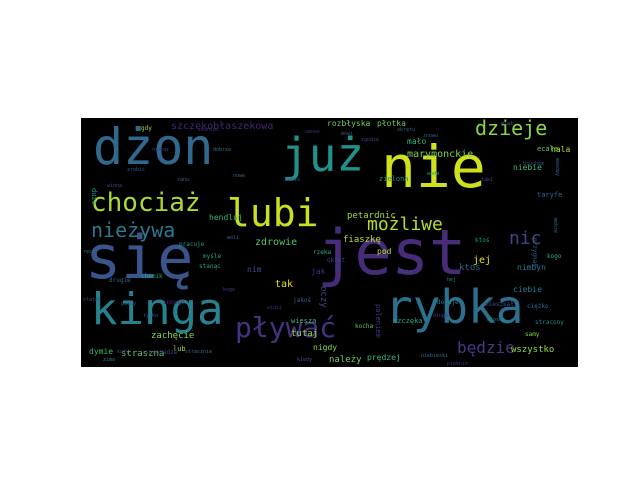 This screenshot has width=640, height=480. What do you see at coordinates (405, 272) in the screenshot?
I see `cloud-word: gdzie` at bounding box center [405, 272].